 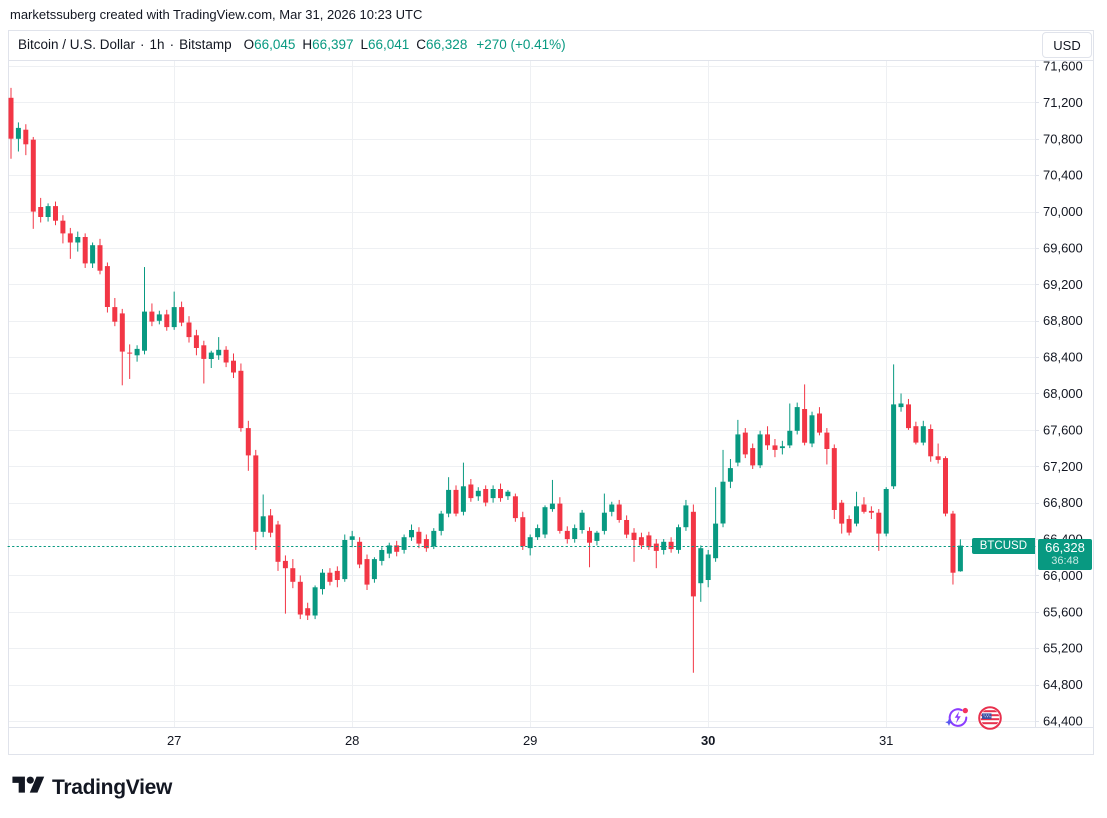 What do you see at coordinates (990, 720) in the screenshot?
I see `us-flag-icon` at bounding box center [990, 720].